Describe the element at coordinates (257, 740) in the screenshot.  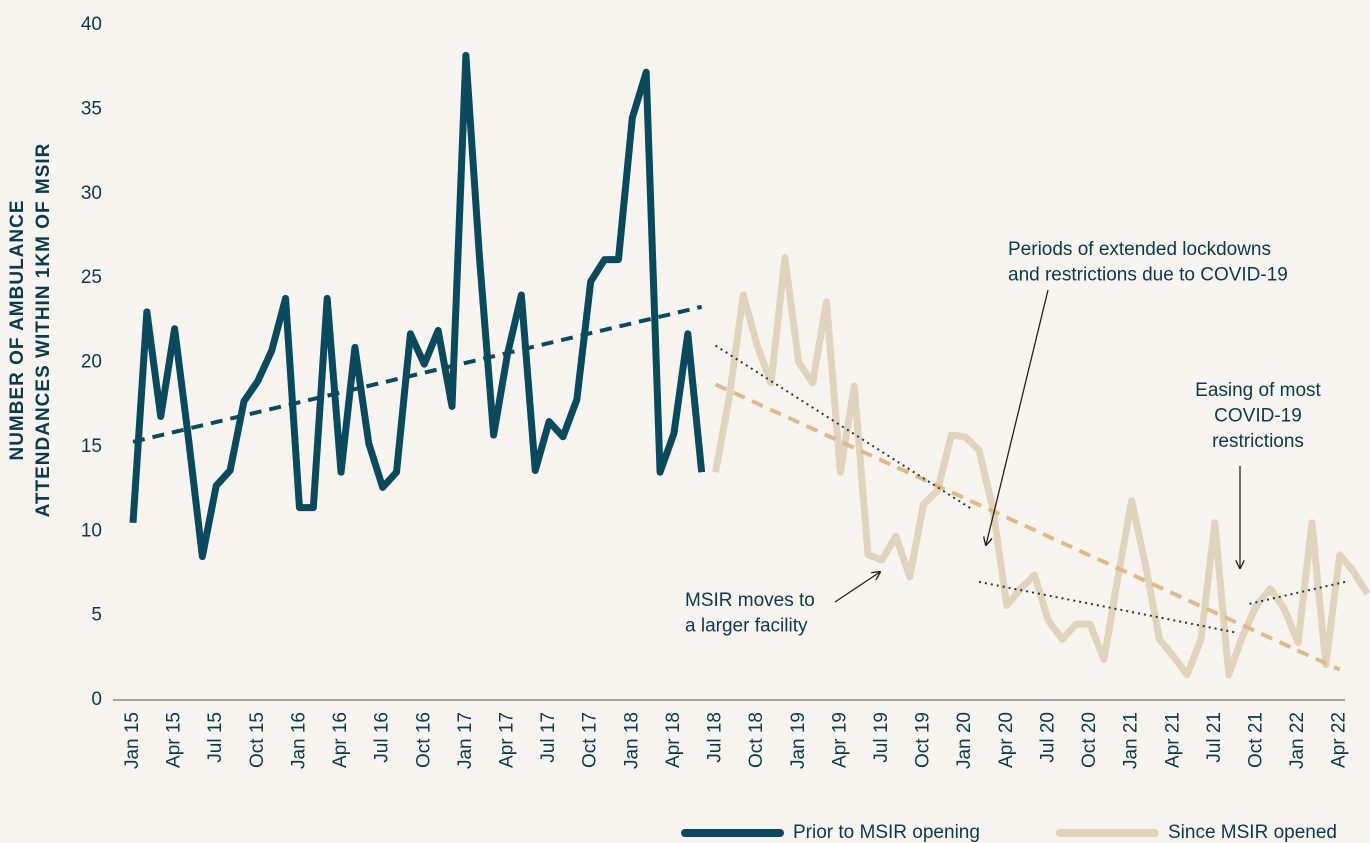
I see `x-tick-label: Oct 15` at that location.